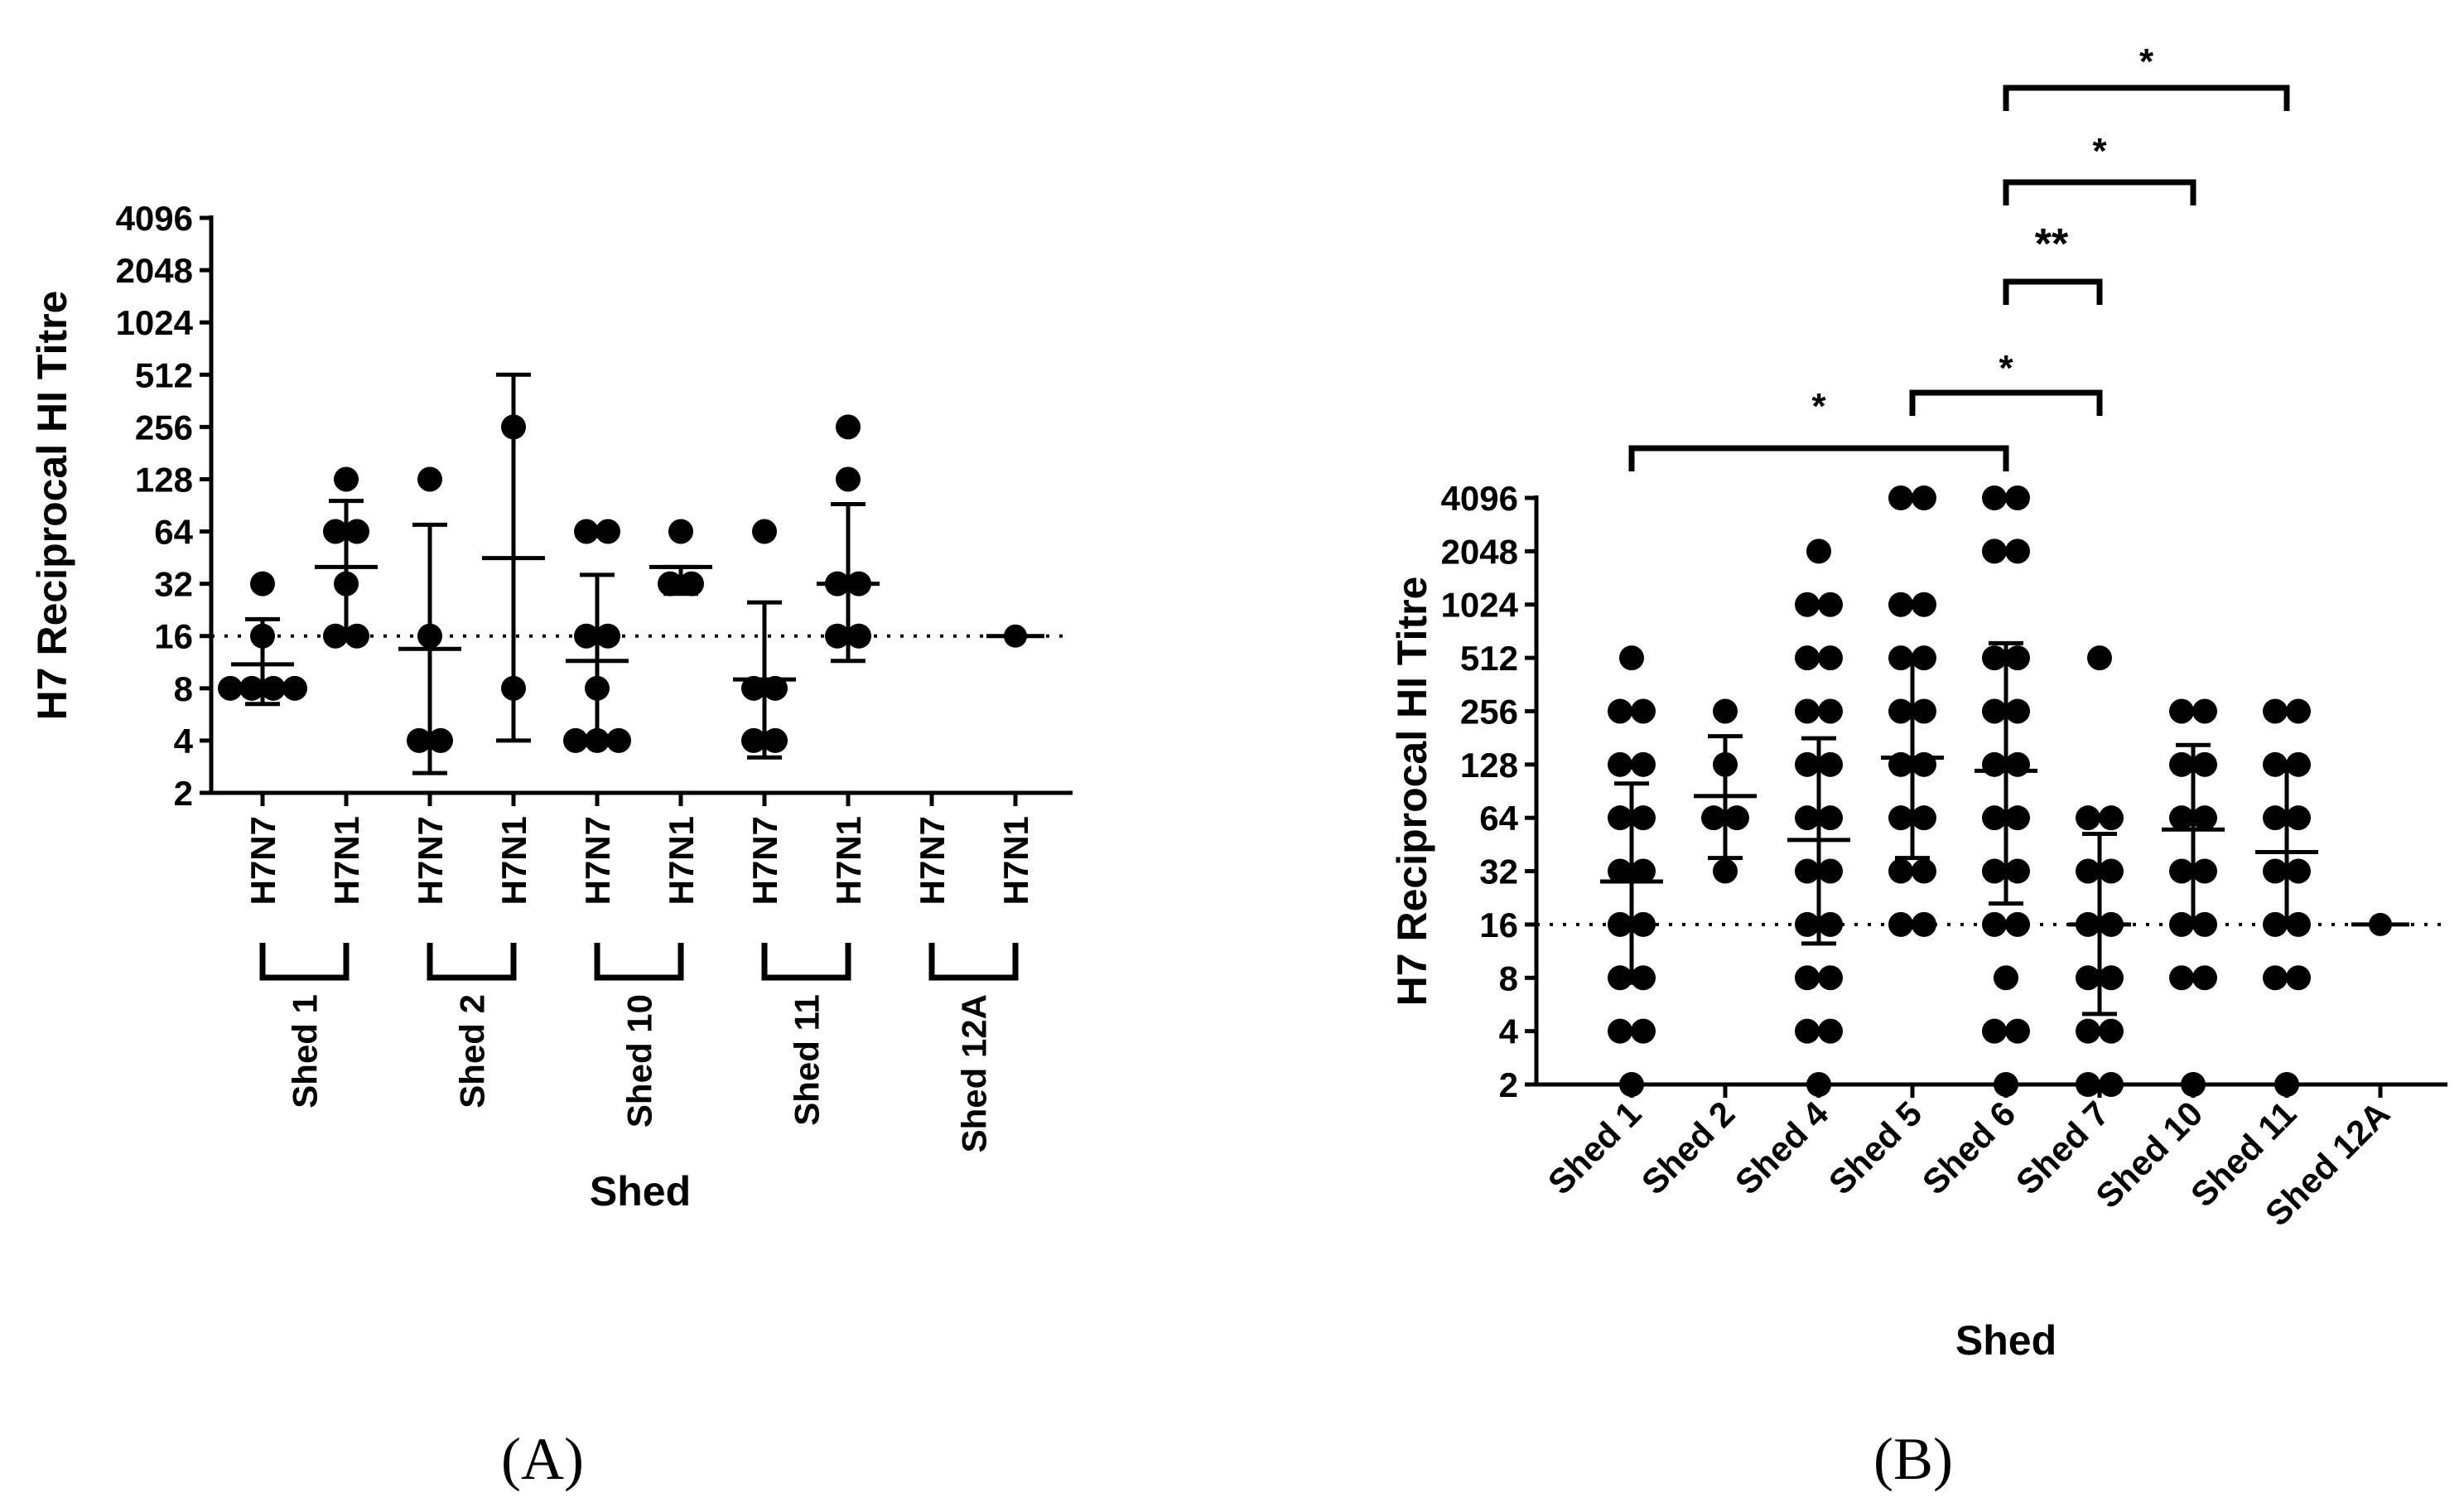 The image size is (2464, 1507). Describe the element at coordinates (1688, 1148) in the screenshot. I see `x-tick-label-shed-2: Shed 2` at that location.